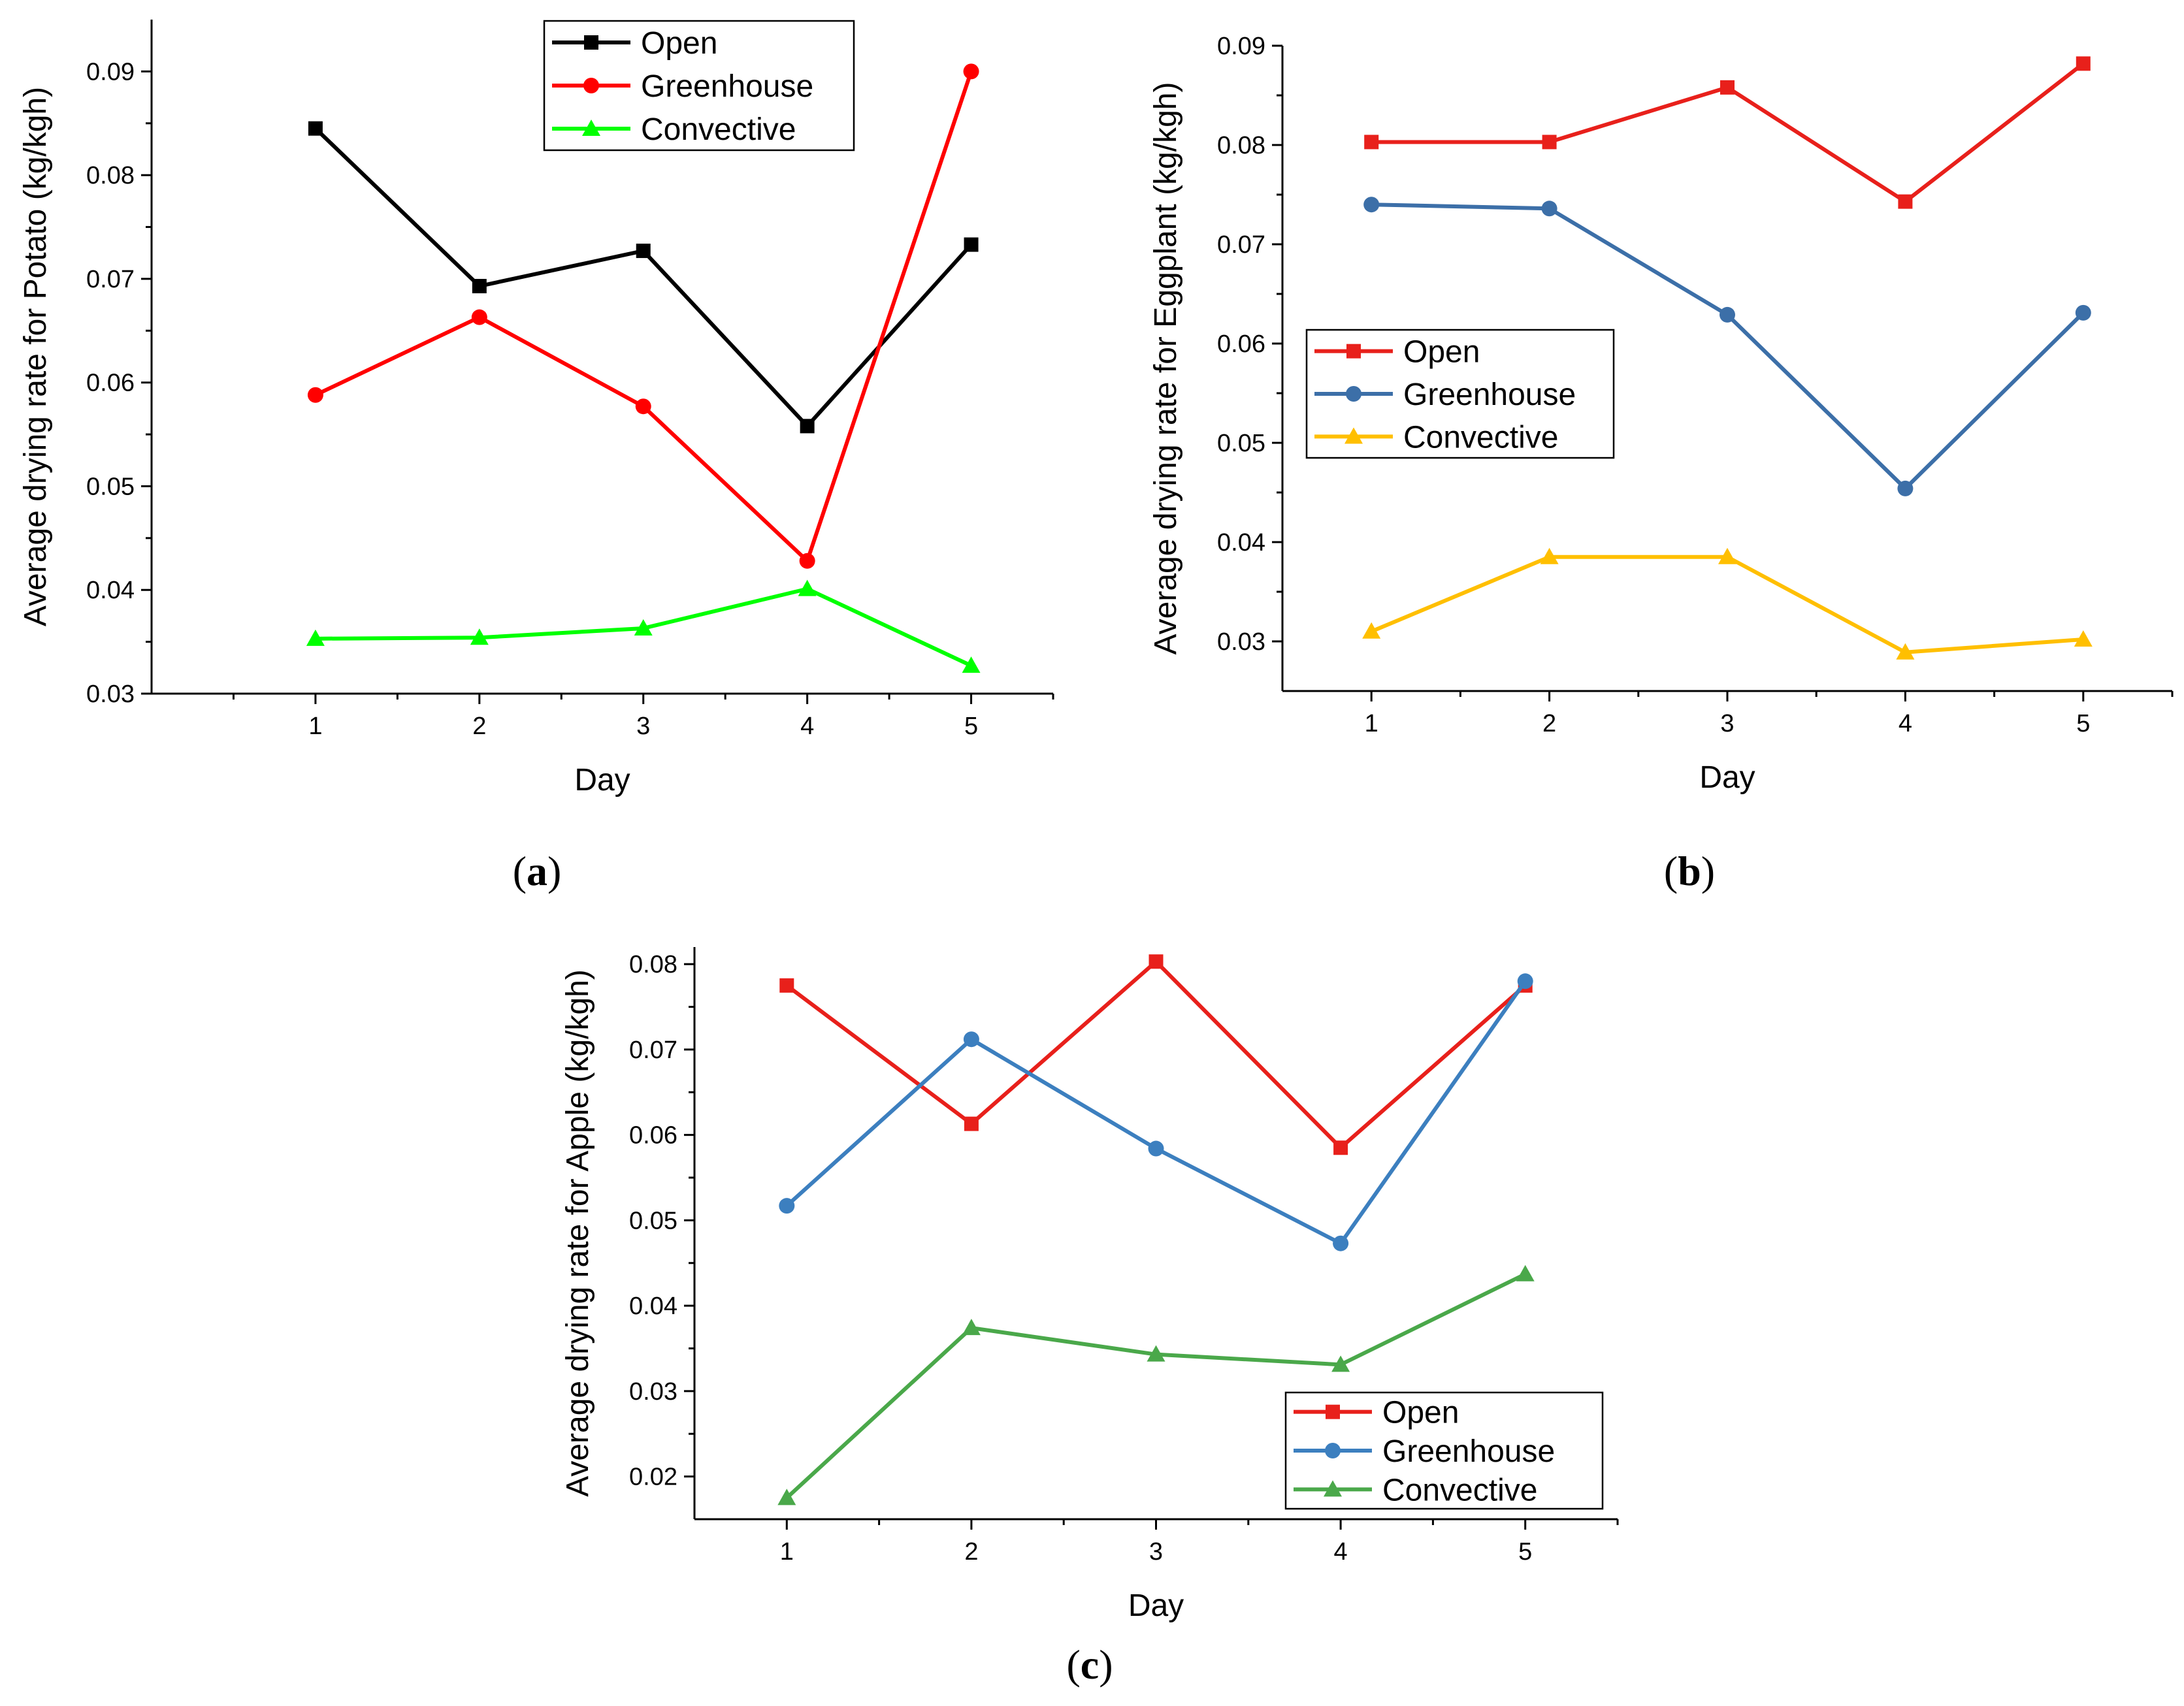 The image size is (2184, 1706). I want to click on legend: Open Greenhouse Convective, so click(699, 86).